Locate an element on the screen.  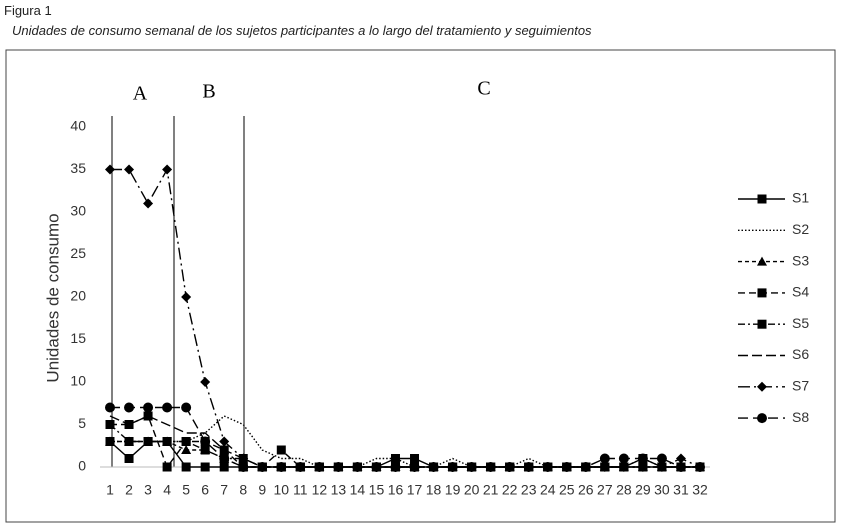
x-tick-label: 11 is located at coordinates (300, 490).